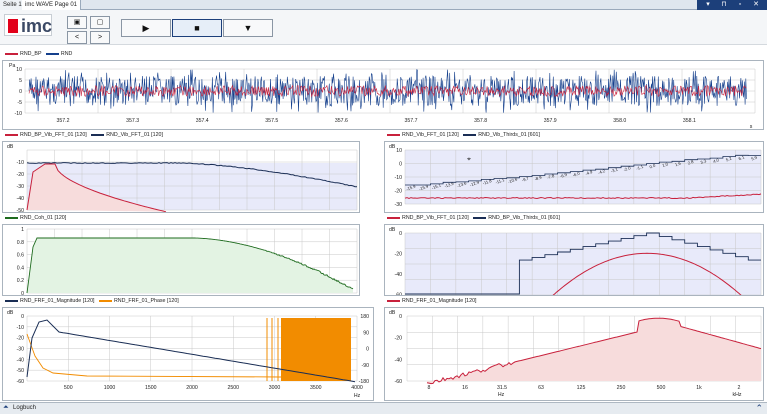 Image resolution: width=767 pixels, height=414 pixels. What do you see at coordinates (581, 388) in the screenshot?
I see `tick-label: 125` at bounding box center [581, 388].